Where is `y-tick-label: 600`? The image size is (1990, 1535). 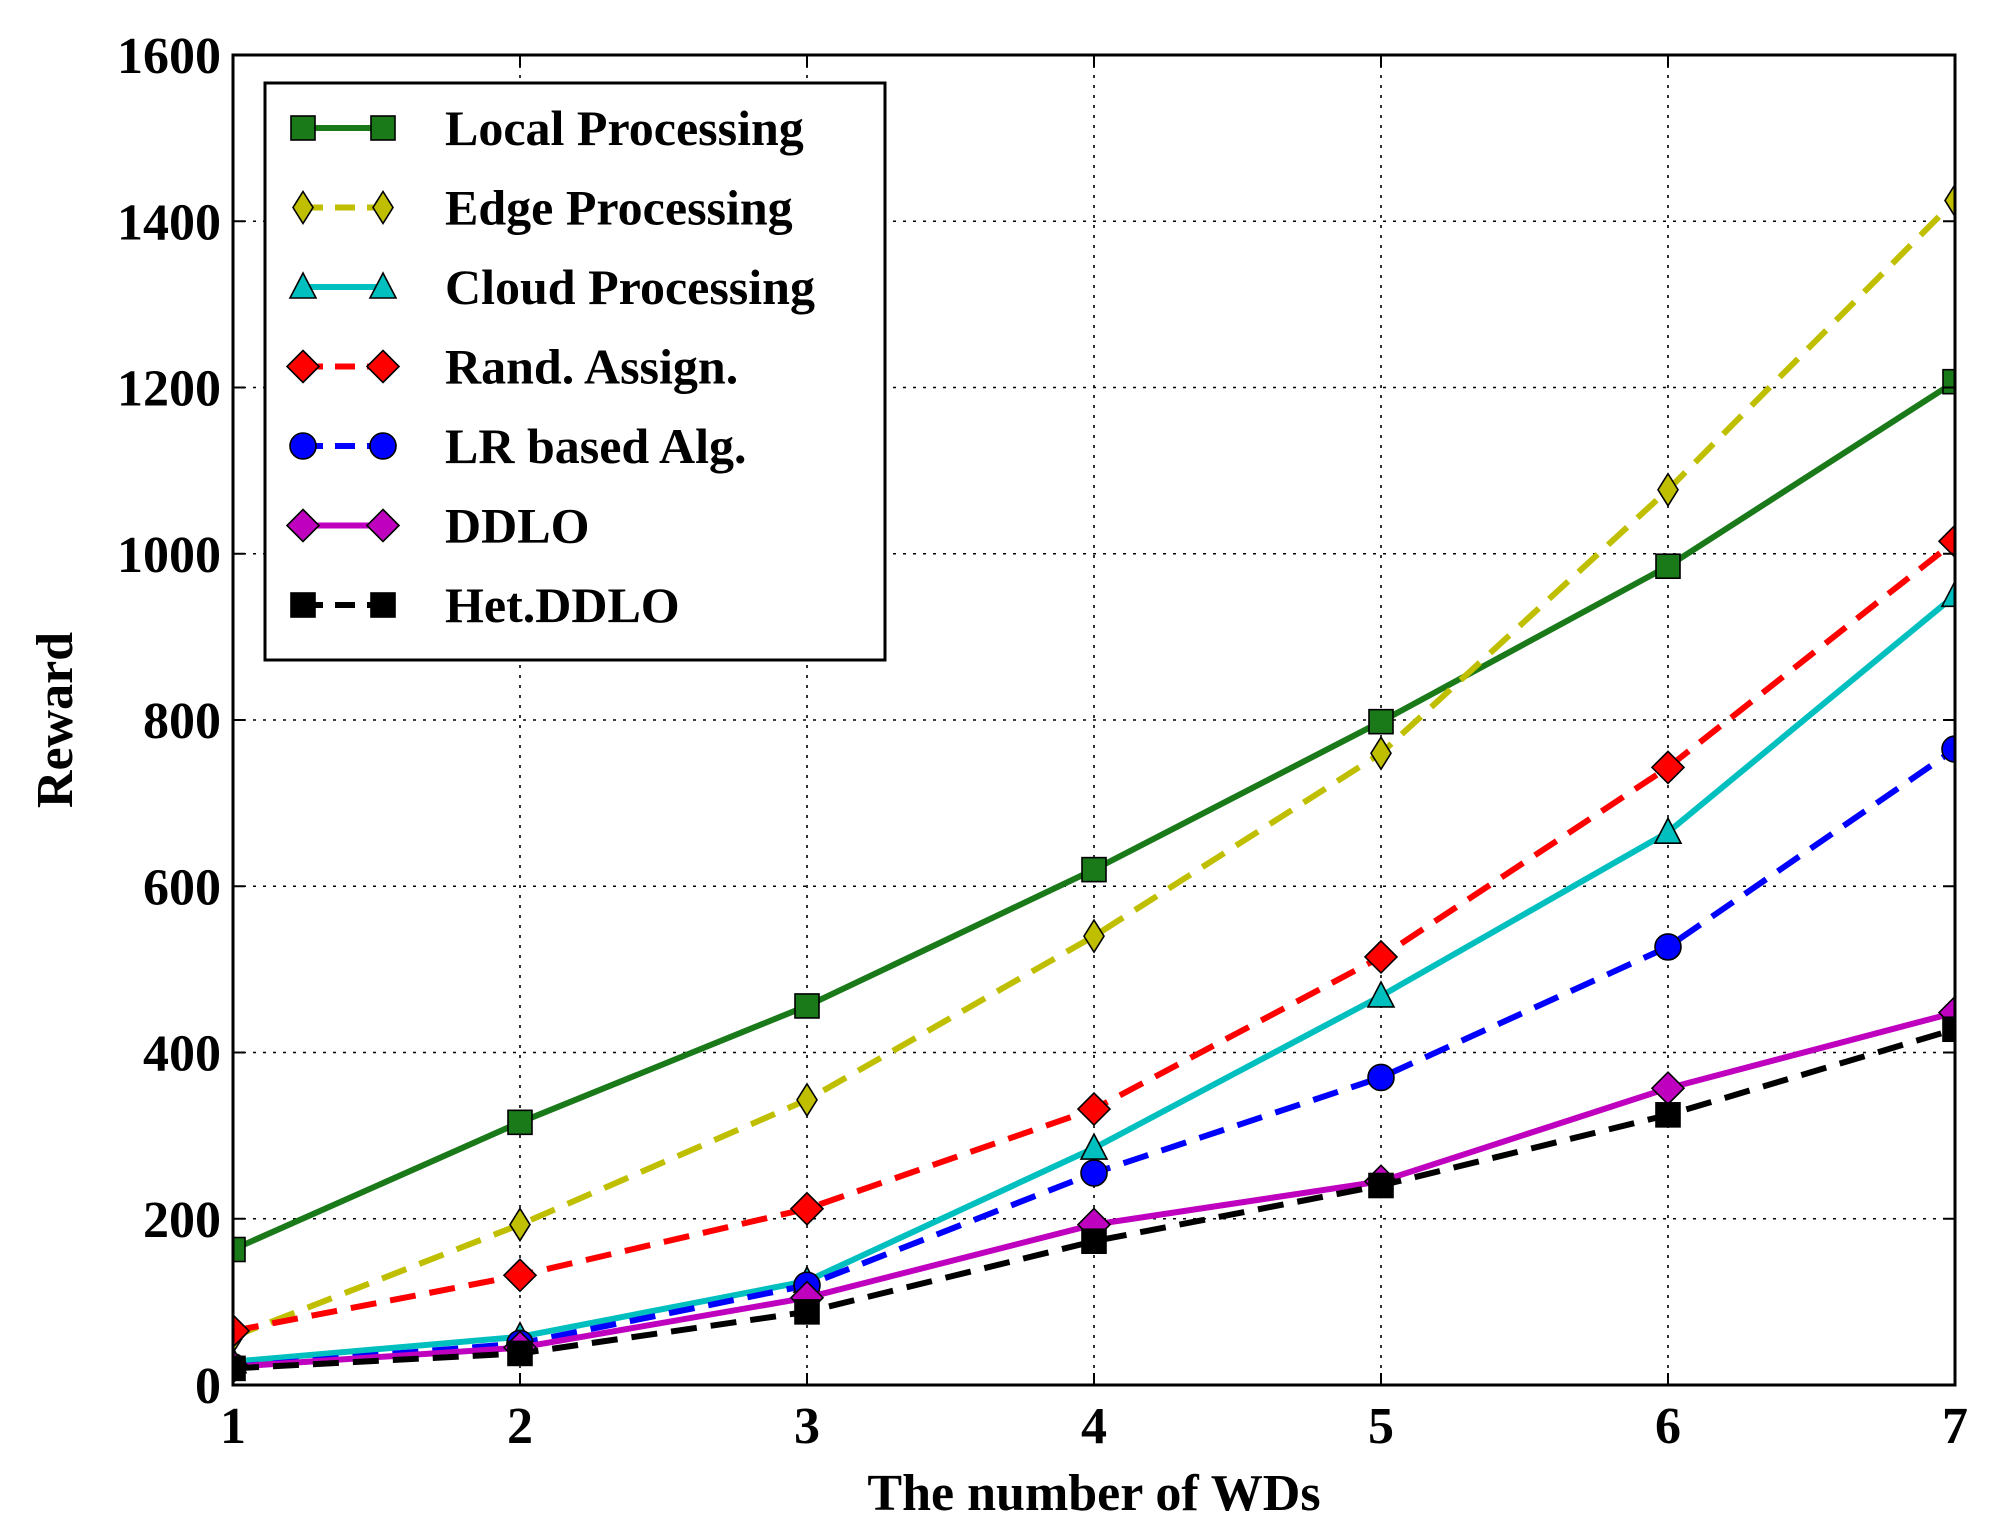
y-tick-label: 600 is located at coordinates (182, 887).